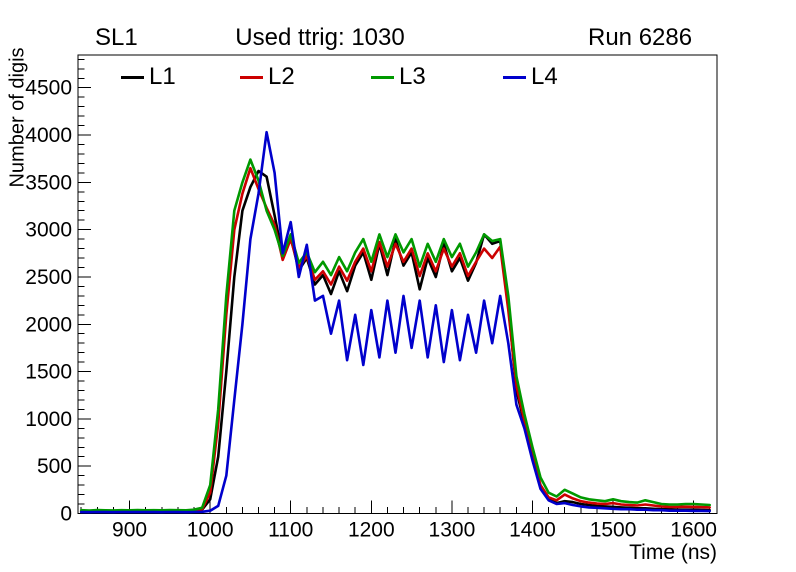 The image size is (796, 572). I want to click on x-tick-label: 1000, so click(210, 530).